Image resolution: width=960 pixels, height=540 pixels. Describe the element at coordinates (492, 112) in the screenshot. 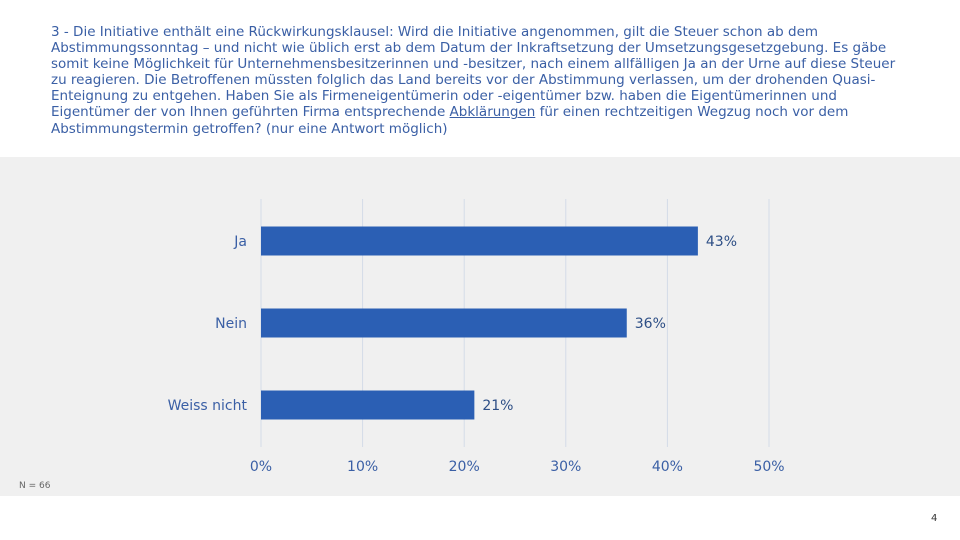

I see `question-text-underlined: Abklärungen` at that location.